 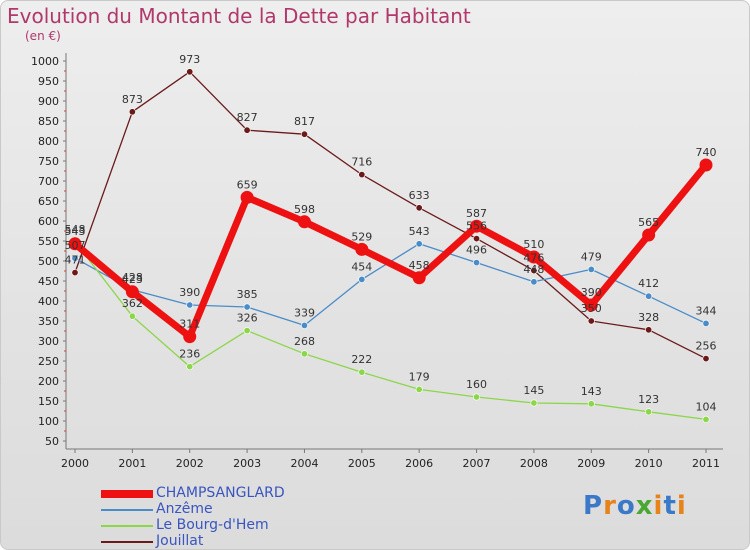 I want to click on data-label: 565, so click(x=648, y=222).